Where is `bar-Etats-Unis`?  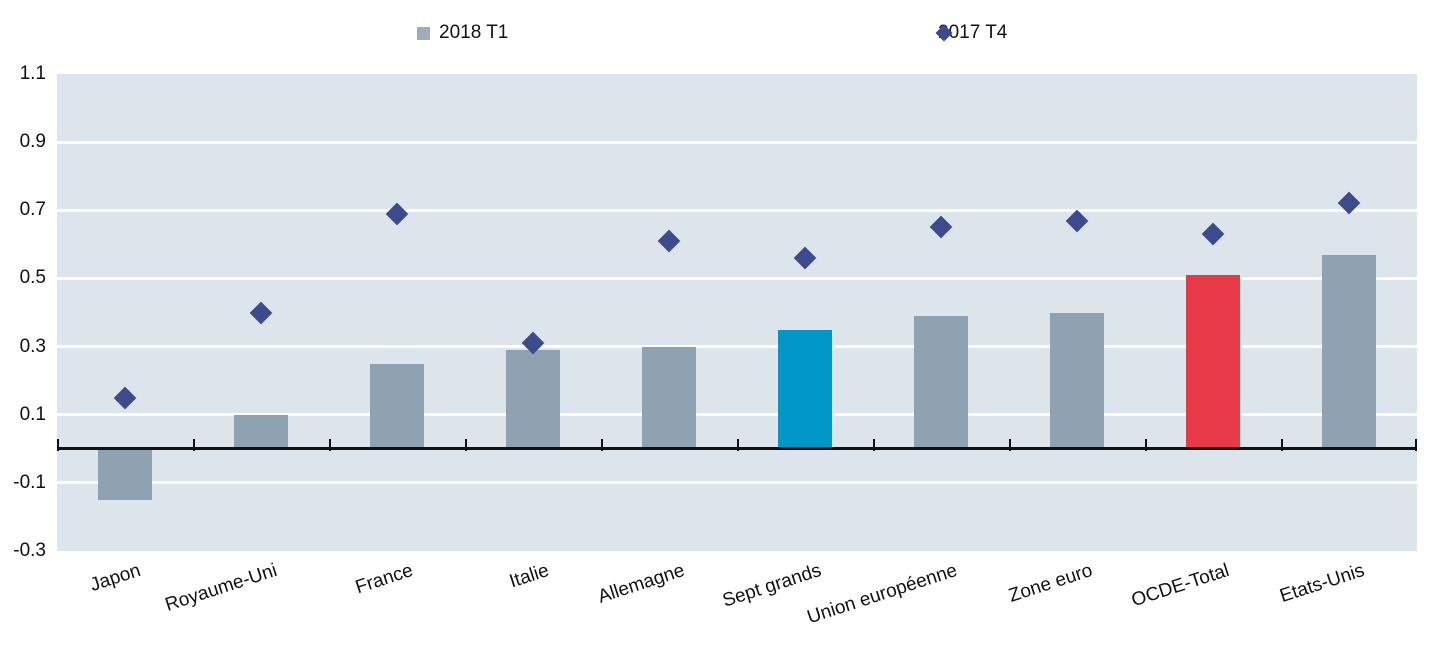
bar-Etats-Unis is located at coordinates (1349, 351).